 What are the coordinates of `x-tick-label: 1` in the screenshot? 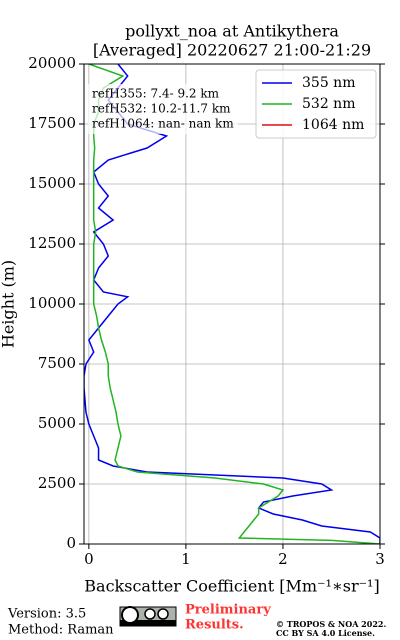 It's located at (186, 559).